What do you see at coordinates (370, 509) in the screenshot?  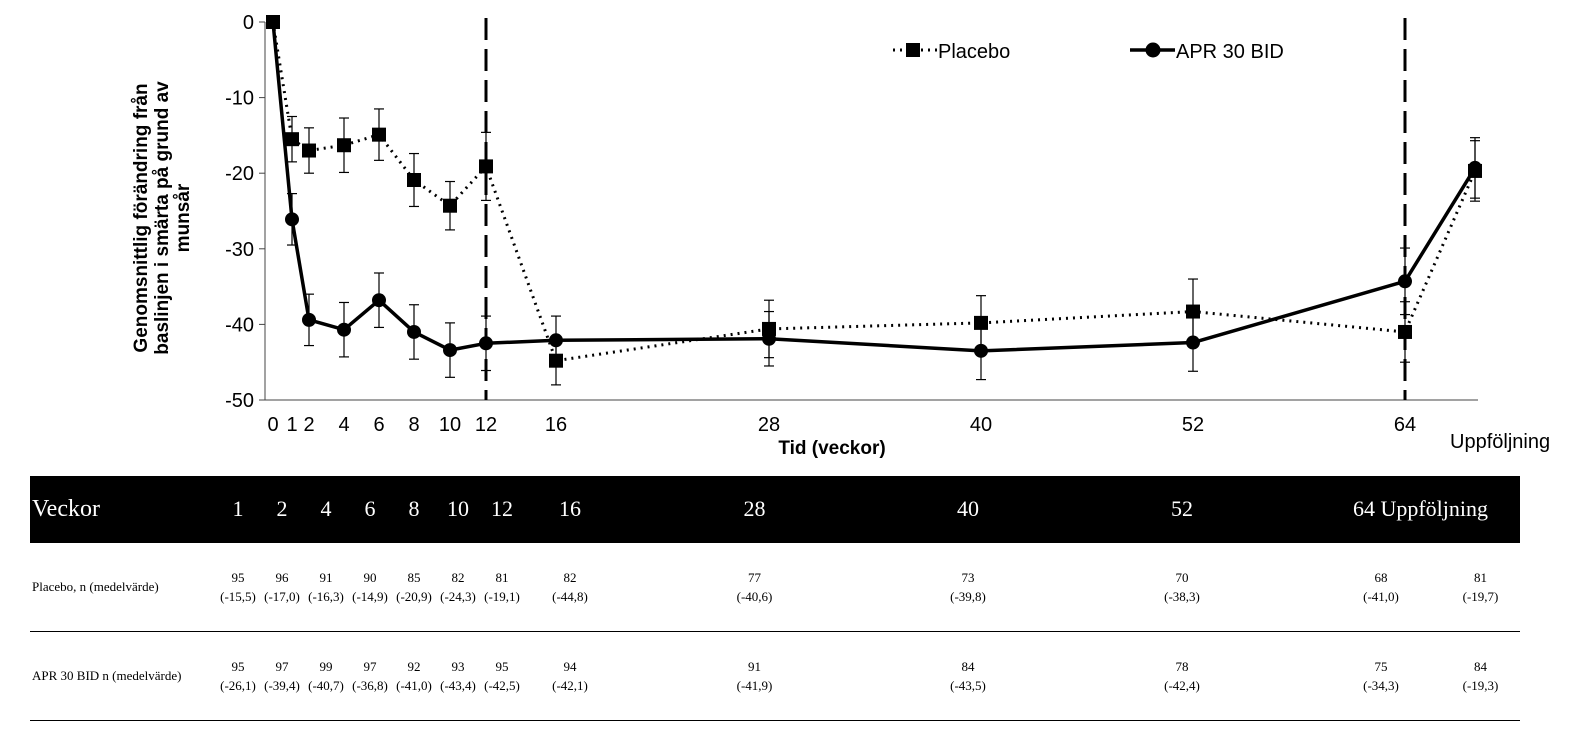 I see `table-header-cell: 6` at bounding box center [370, 509].